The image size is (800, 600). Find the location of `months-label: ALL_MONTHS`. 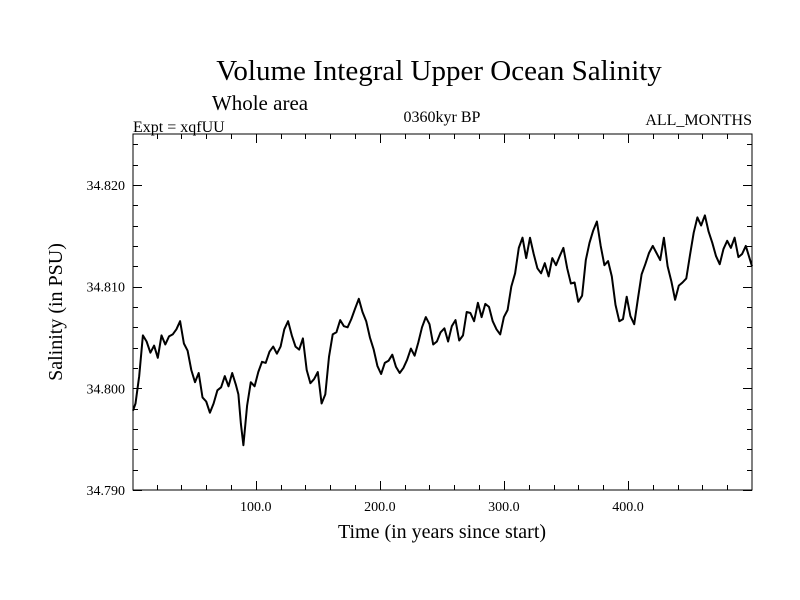

months-label: ALL_MONTHS is located at coordinates (698, 120).